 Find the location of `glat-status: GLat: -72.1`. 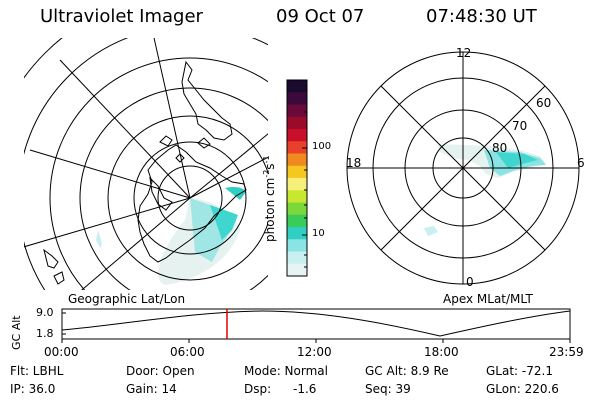

glat-status: GLat: -72.1 is located at coordinates (519, 371).